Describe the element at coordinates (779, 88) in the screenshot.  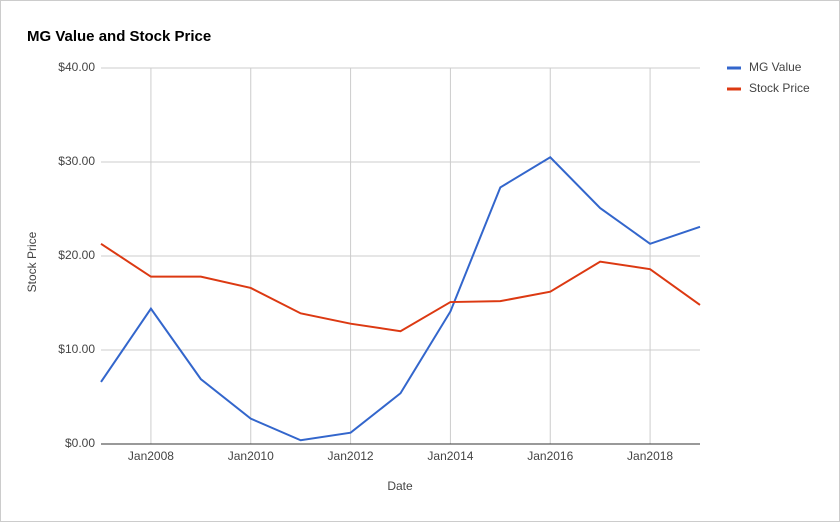
I see `legend-label: Stock Price` at that location.